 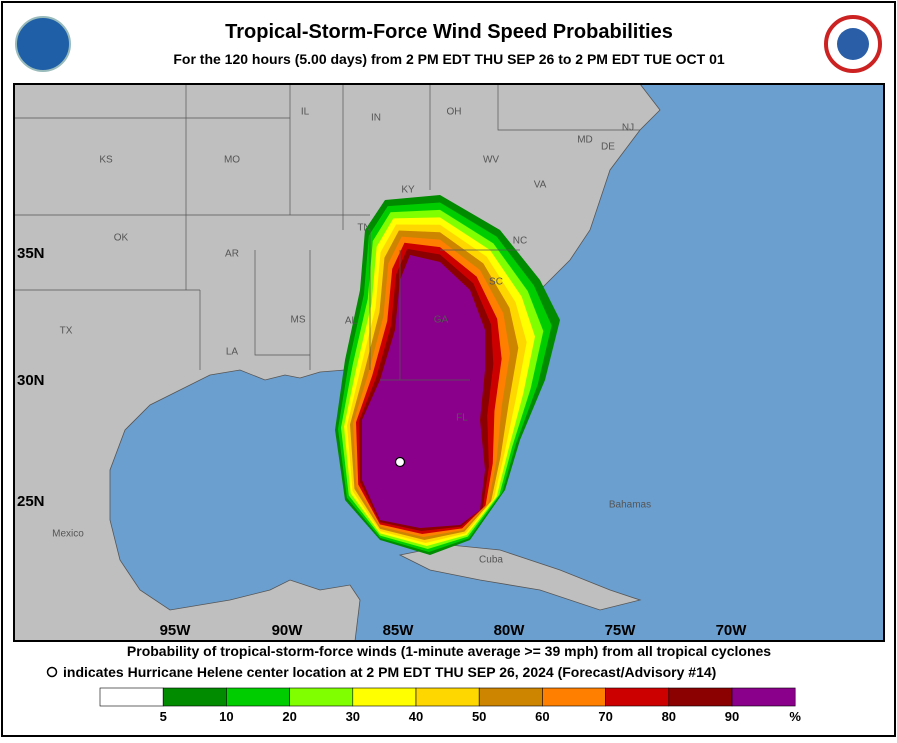 What do you see at coordinates (608, 147) in the screenshot?
I see `place-label: DE` at bounding box center [608, 147].